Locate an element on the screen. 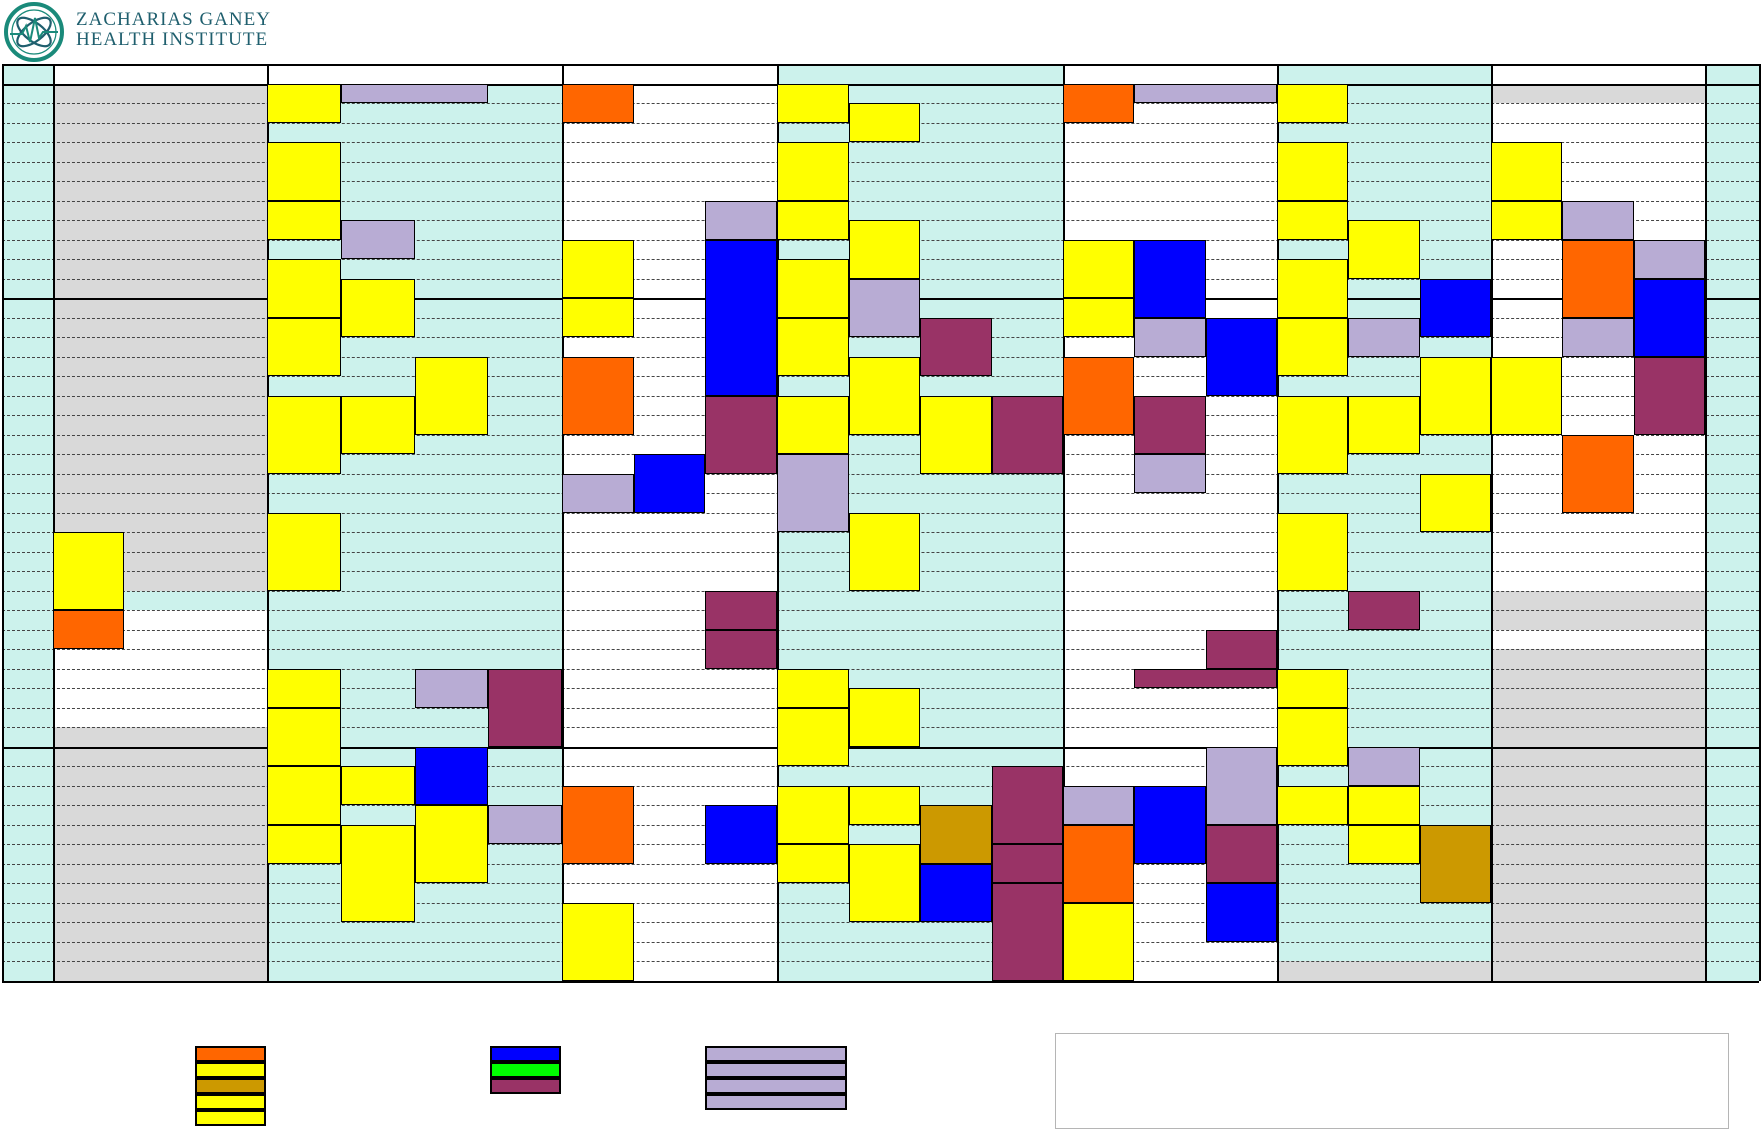 The width and height of the screenshot is (1761, 1140). column-bg-end is located at coordinates (1733, 522).